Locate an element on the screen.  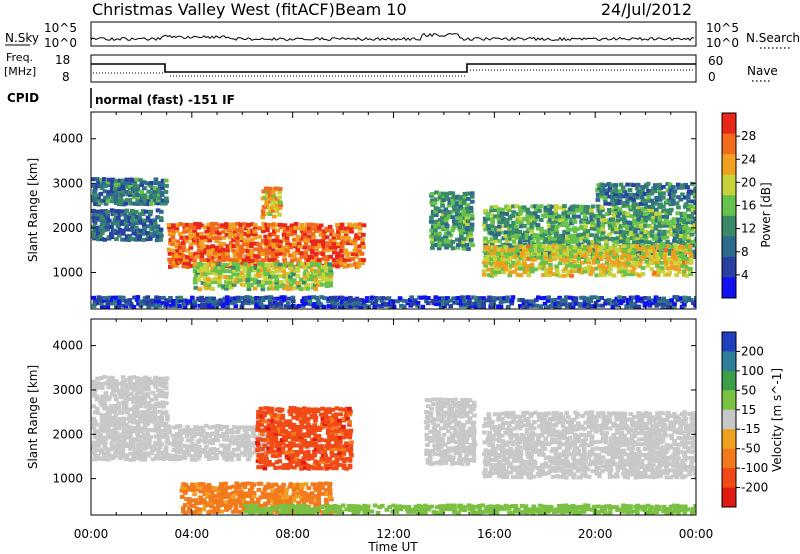
nsky-label: N.Sky is located at coordinates (22, 38).